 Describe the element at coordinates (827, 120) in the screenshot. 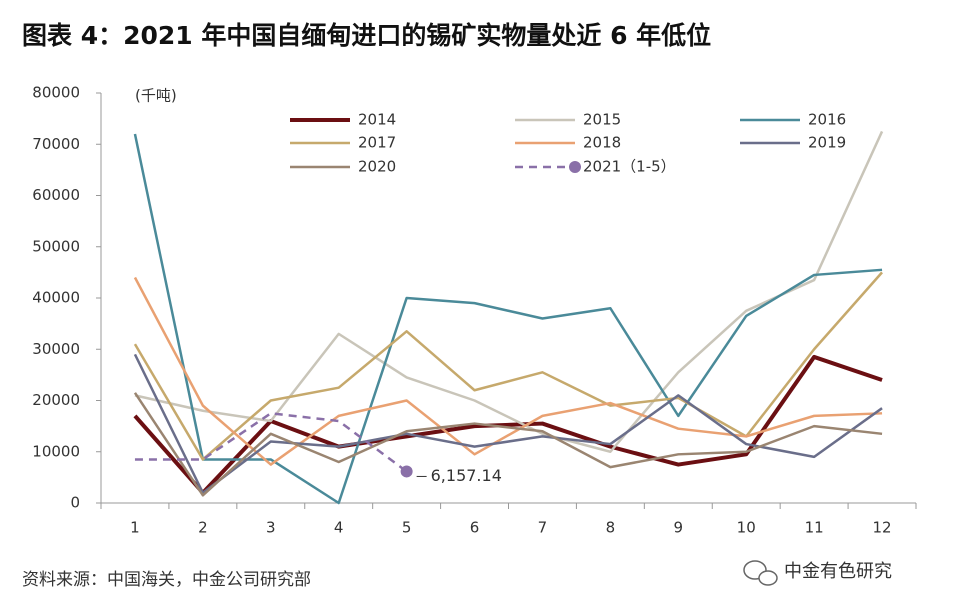

I see `legend-label: 2016` at that location.